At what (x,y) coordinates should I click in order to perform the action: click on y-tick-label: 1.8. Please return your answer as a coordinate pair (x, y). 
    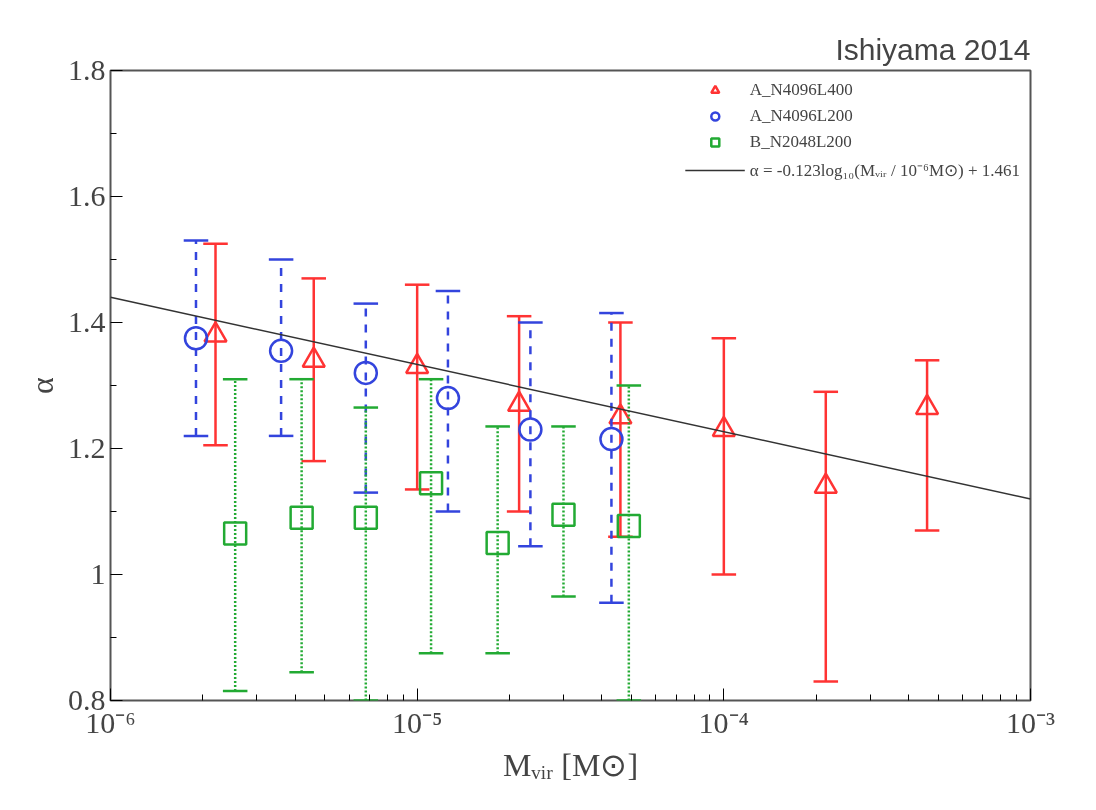
    Looking at the image, I should click on (87, 69).